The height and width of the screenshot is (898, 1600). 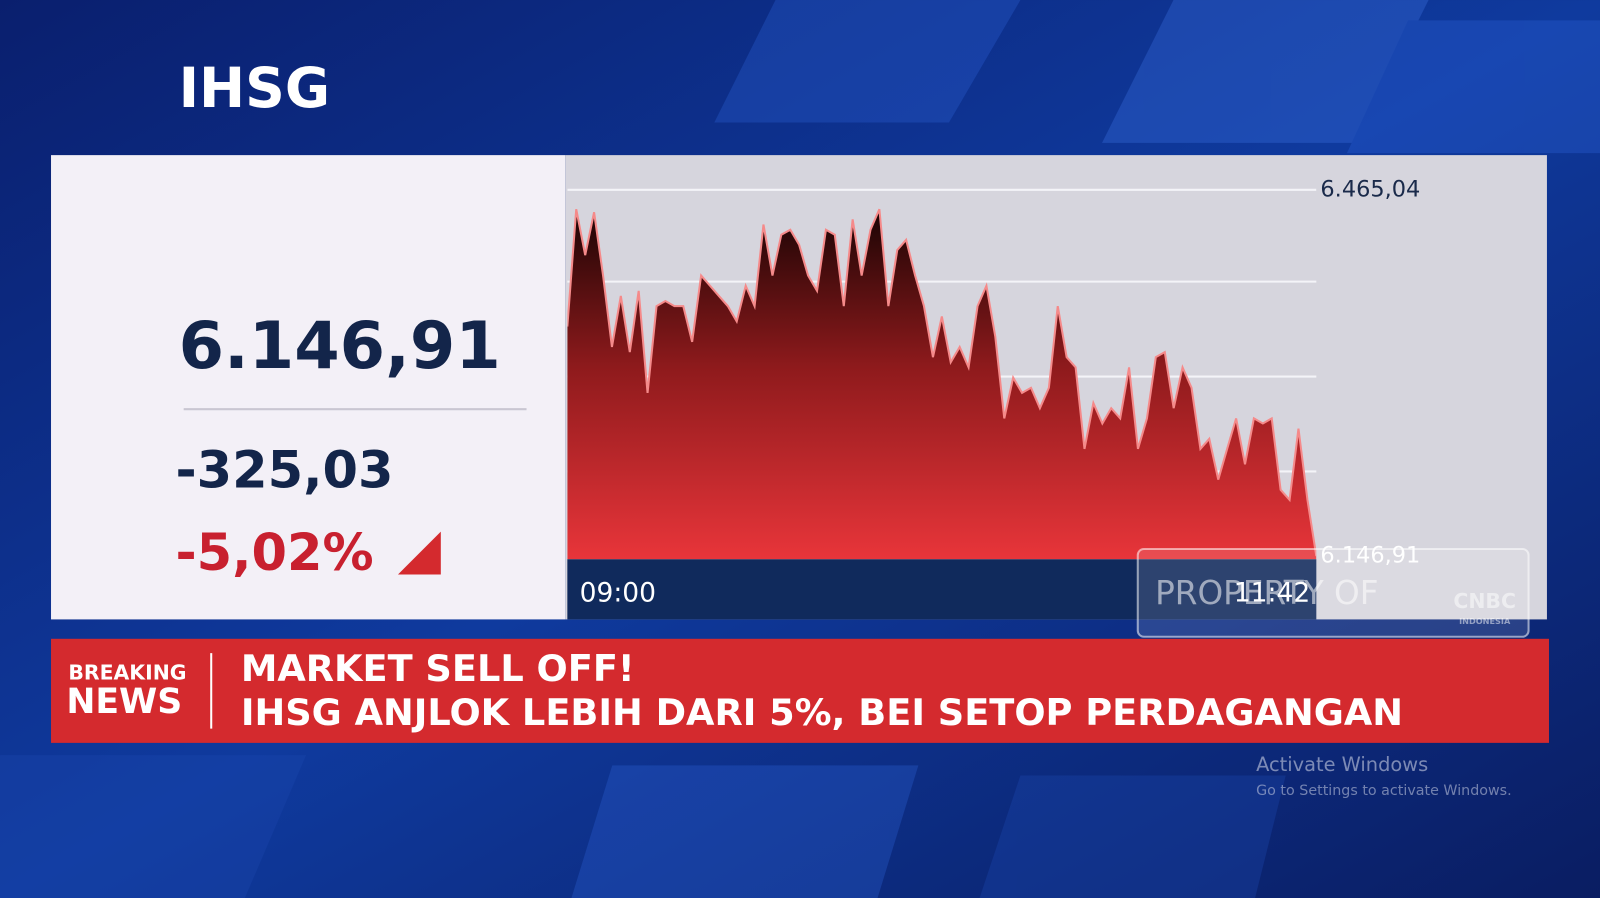 I want to click on breaking-label: BREAKING, so click(x=127, y=672).